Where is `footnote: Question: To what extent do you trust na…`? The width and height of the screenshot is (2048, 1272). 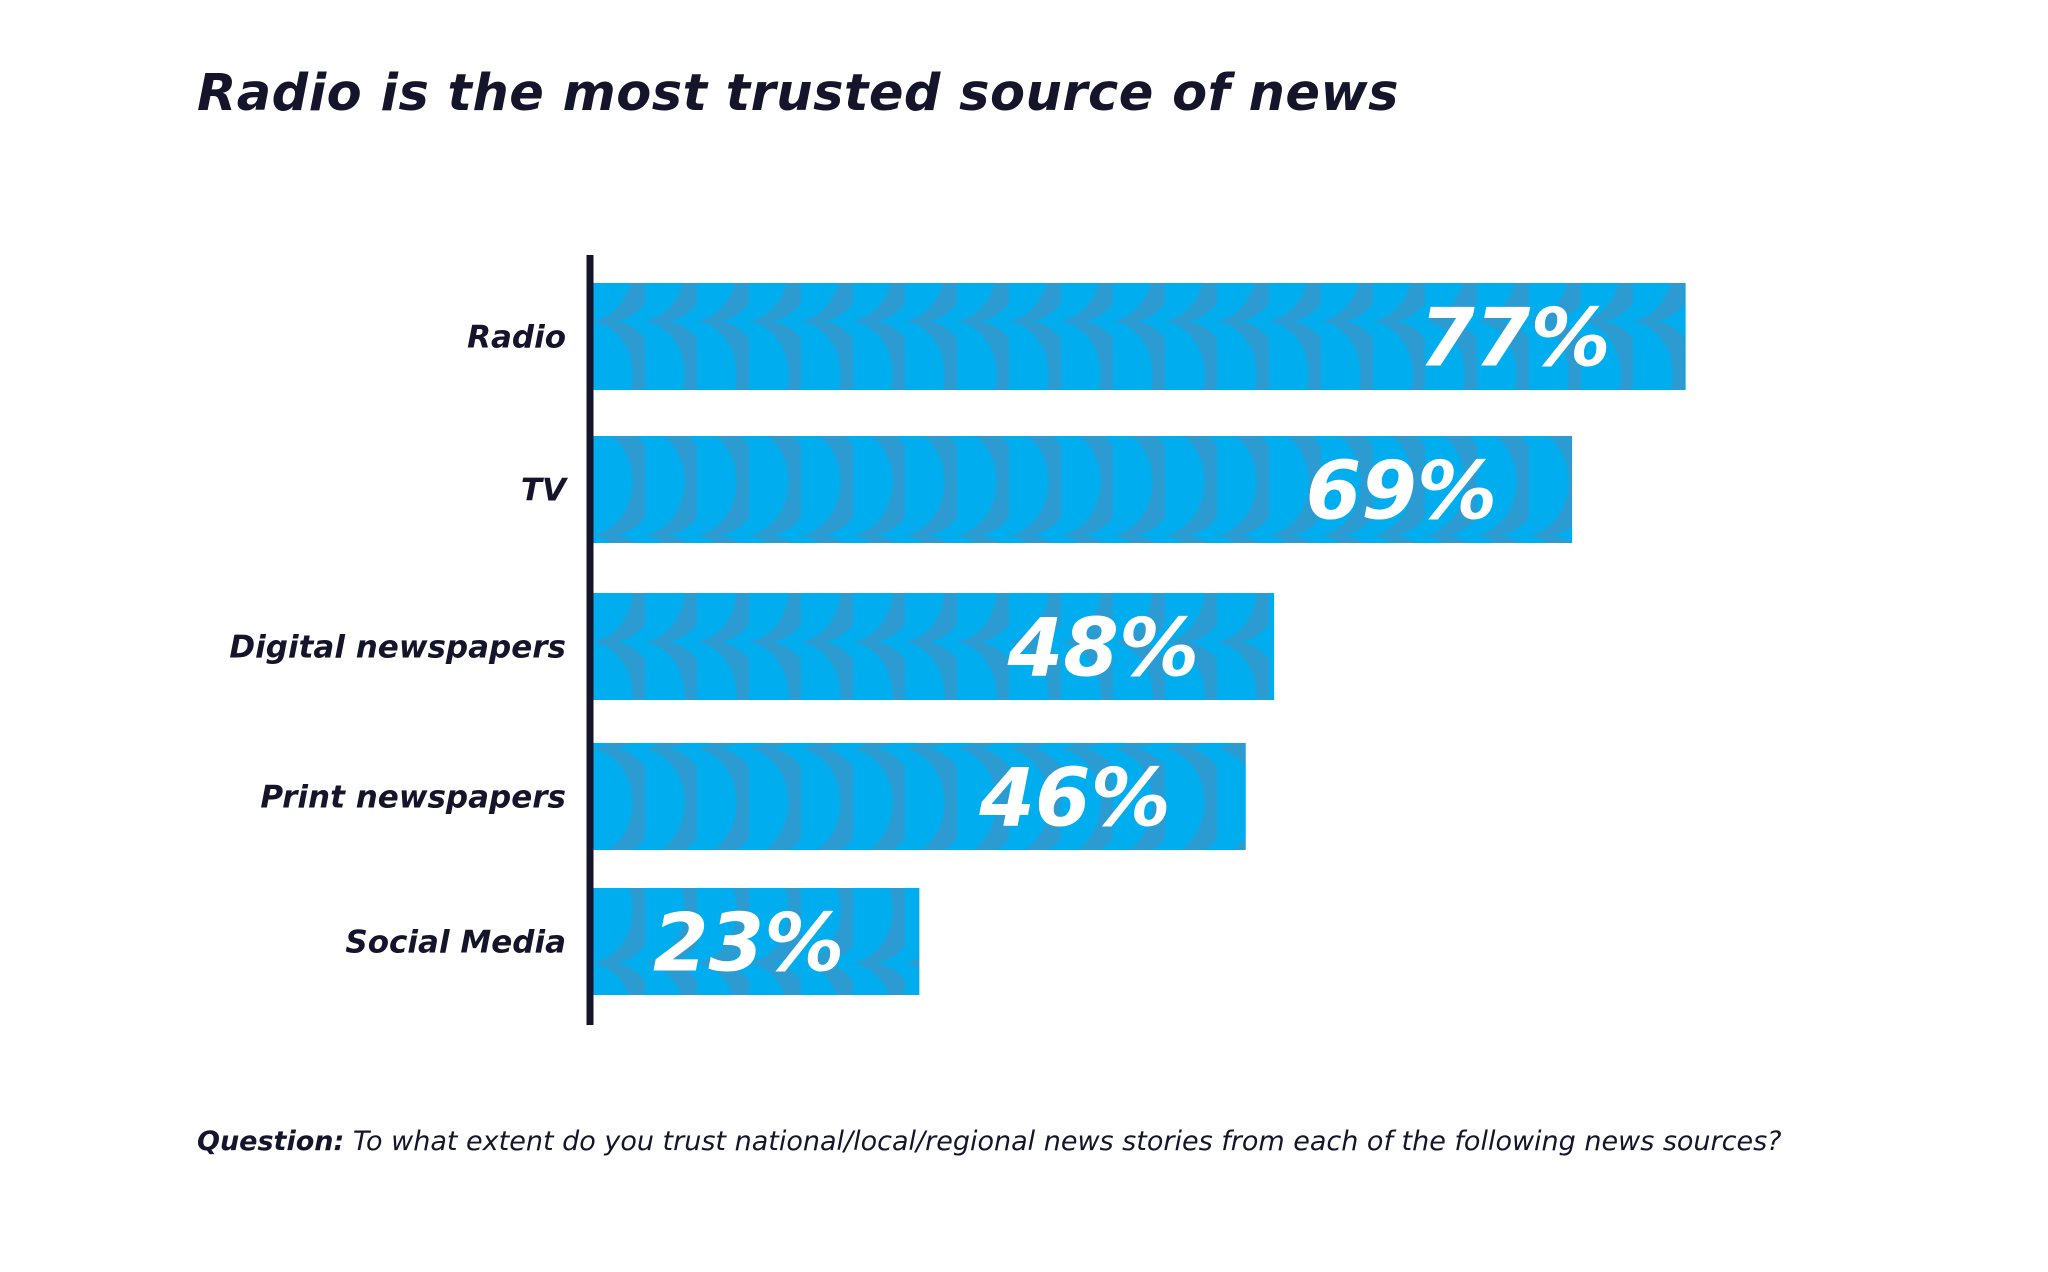 footnote: Question: To what extent do you trust na… is located at coordinates (989, 1141).